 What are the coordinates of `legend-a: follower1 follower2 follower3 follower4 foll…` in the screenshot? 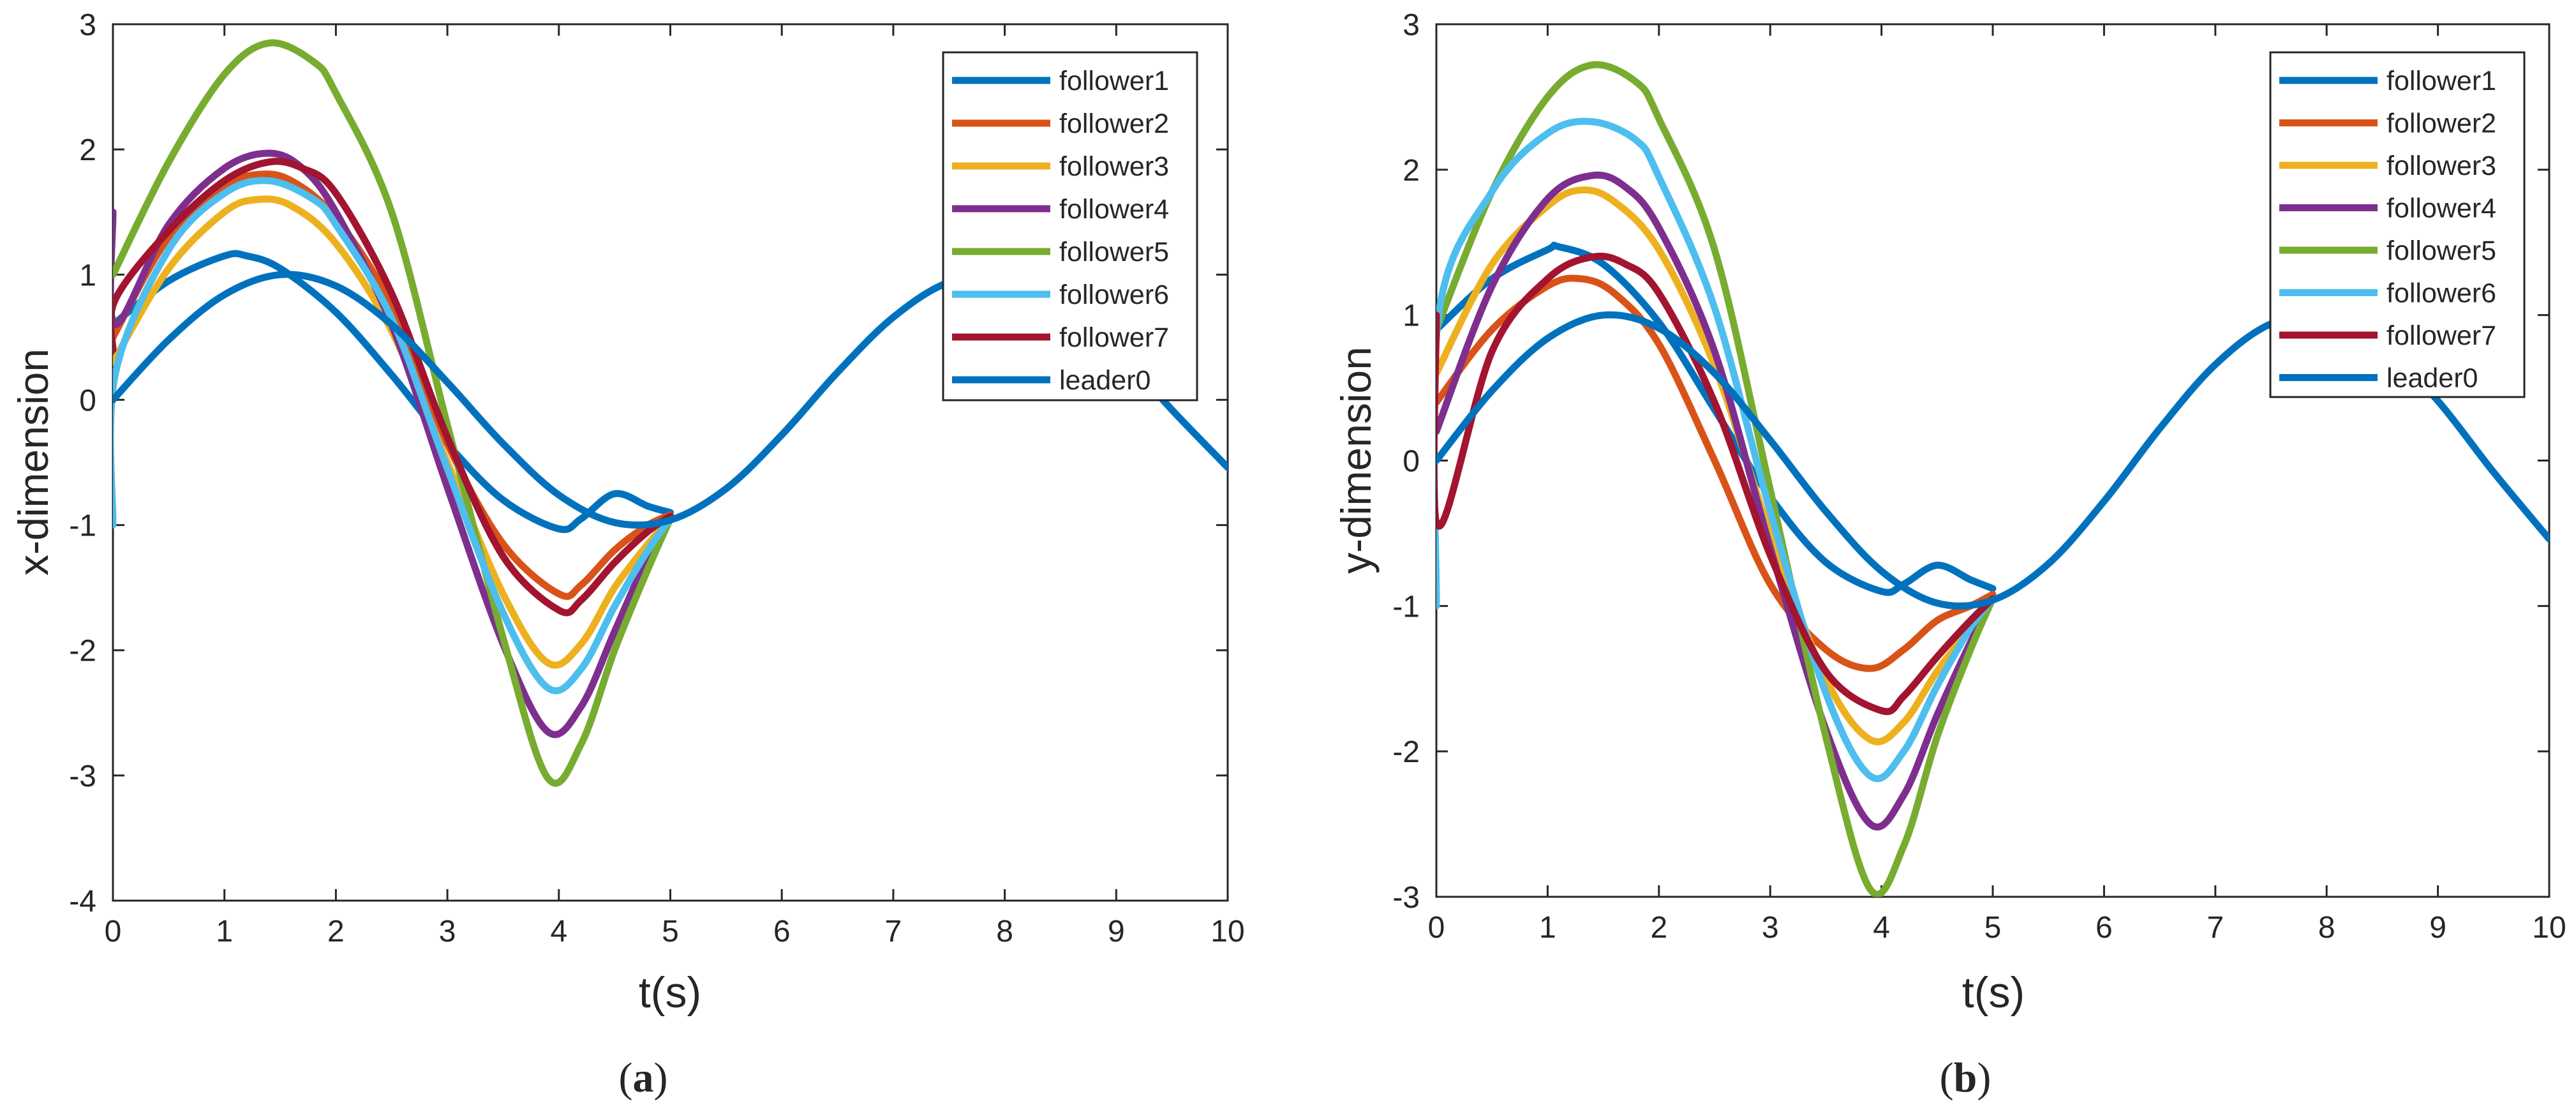 It's located at (1070, 226).